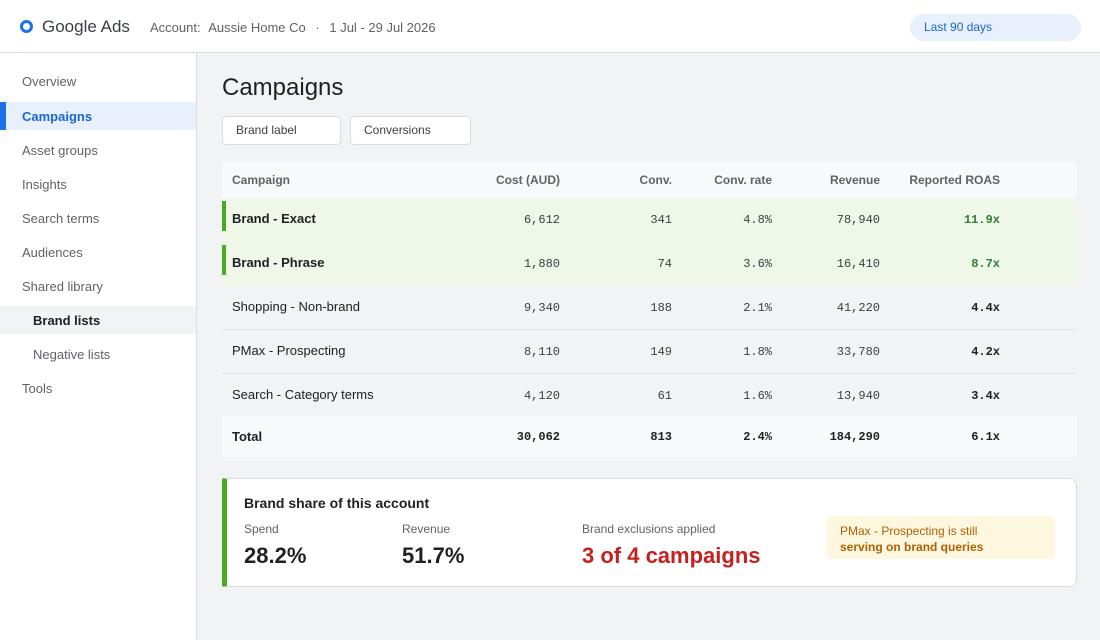 This screenshot has width=1100, height=640. What do you see at coordinates (757, 437) in the screenshot?
I see `total-conv-rate: 2.4%` at bounding box center [757, 437].